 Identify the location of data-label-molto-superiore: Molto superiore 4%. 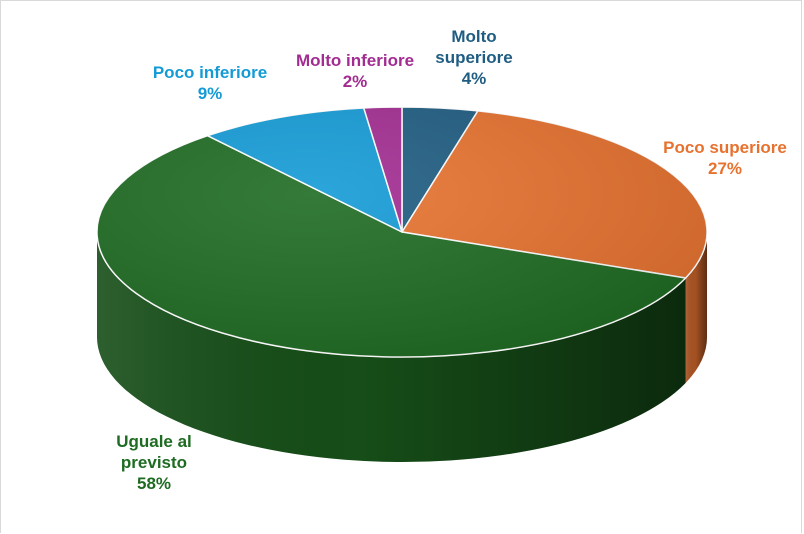
(473, 57).